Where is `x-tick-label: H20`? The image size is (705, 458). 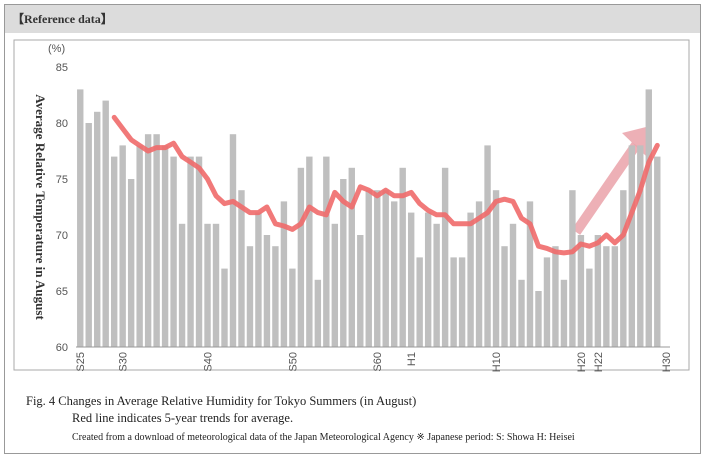 x-tick-label: H20 is located at coordinates (582, 362).